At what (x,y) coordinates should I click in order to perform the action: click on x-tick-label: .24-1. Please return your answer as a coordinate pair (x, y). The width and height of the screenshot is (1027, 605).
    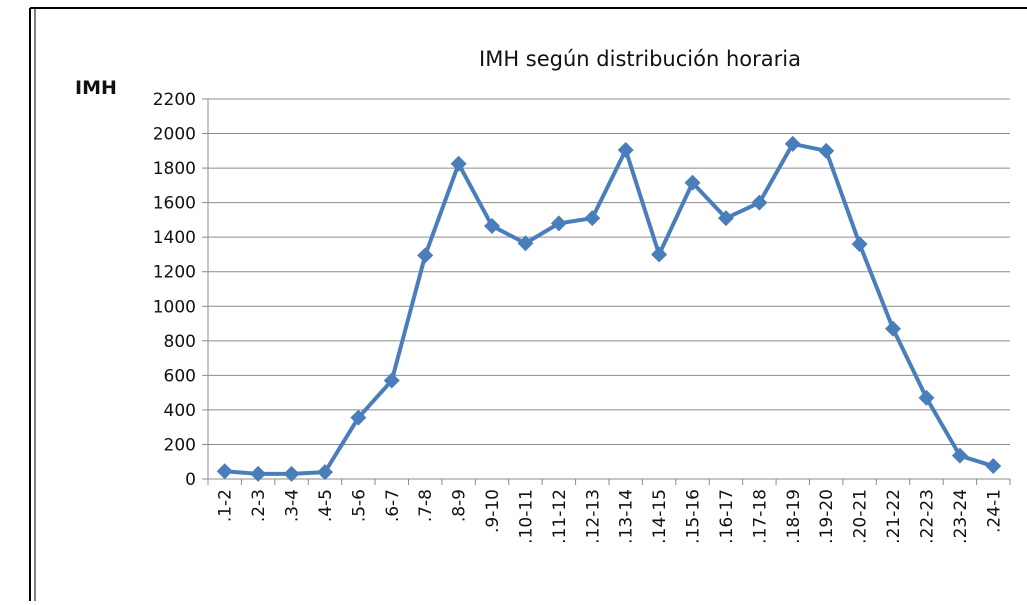
    Looking at the image, I should click on (994, 511).